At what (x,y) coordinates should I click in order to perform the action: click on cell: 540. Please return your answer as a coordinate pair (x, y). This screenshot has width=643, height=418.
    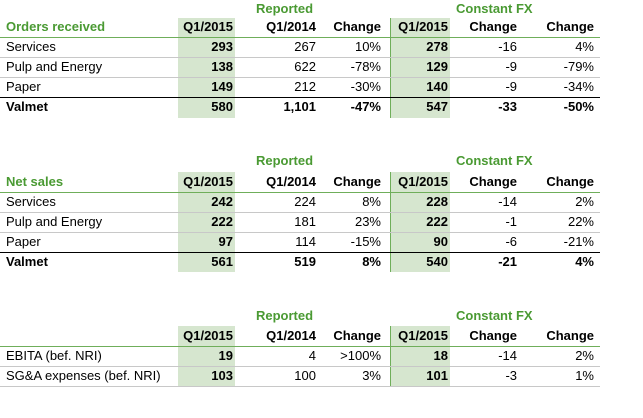
    Looking at the image, I should click on (437, 261).